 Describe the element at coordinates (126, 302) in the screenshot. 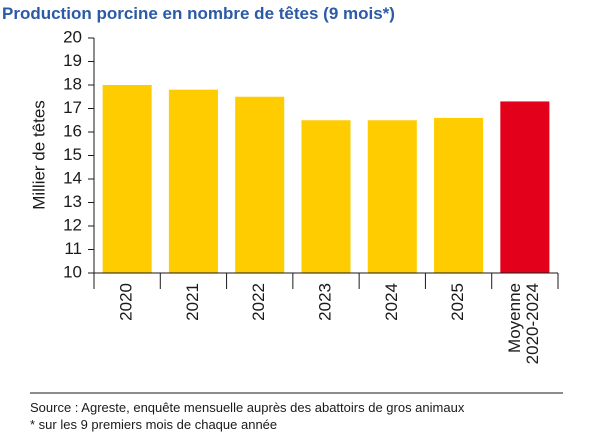

I see `x-tick-label: 2020` at that location.